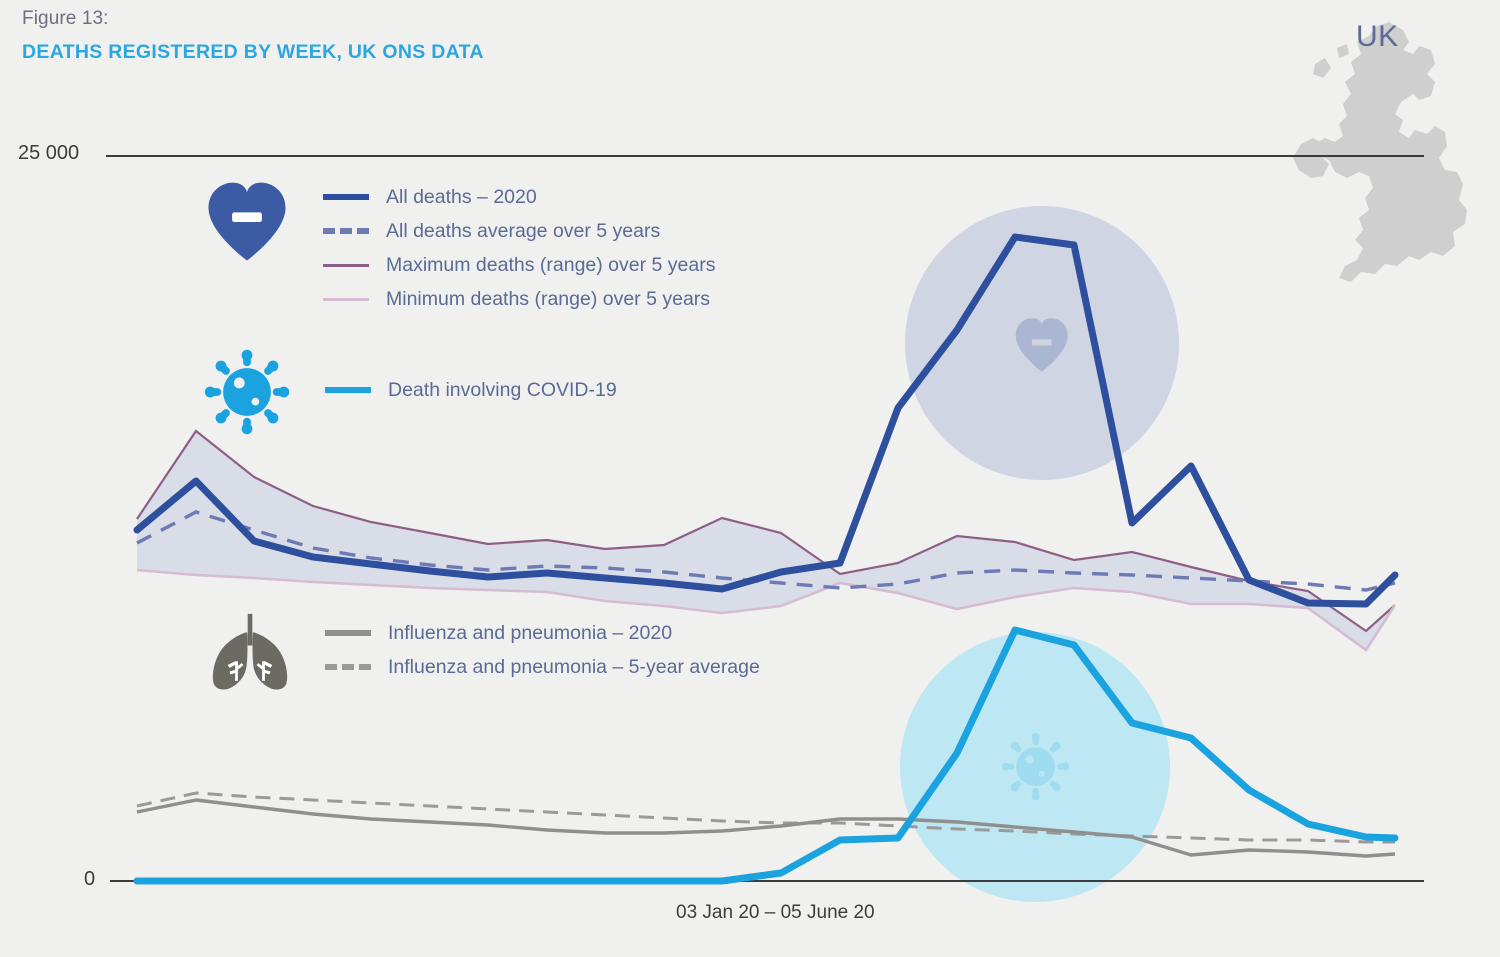 The image size is (1500, 957). I want to click on legend-swatch-all-deaths-average, so click(346, 231).